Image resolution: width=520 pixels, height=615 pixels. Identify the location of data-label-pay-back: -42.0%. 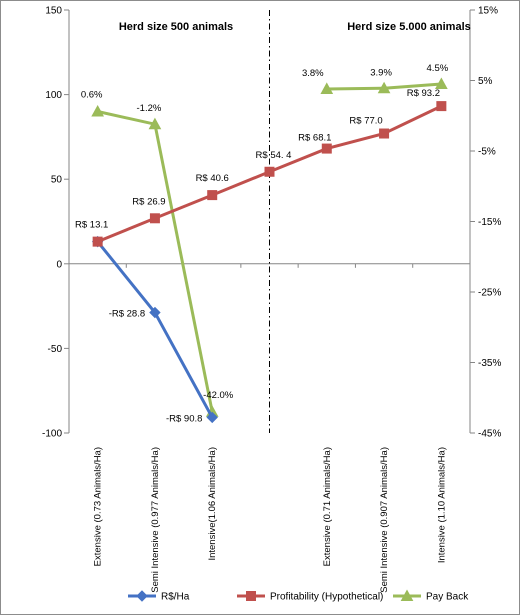
(218, 395).